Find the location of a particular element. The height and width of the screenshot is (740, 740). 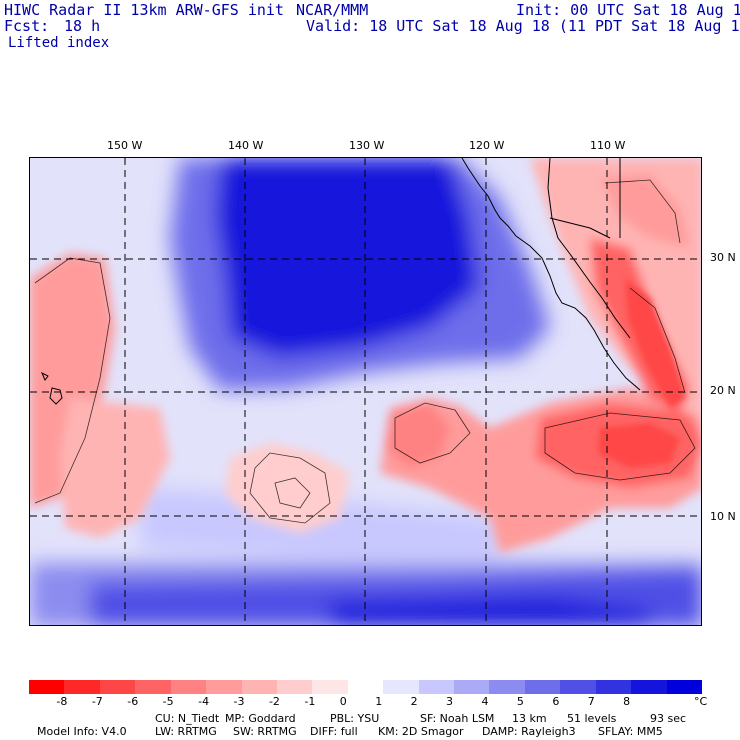

footer-levels: 51 levels is located at coordinates (592, 718).